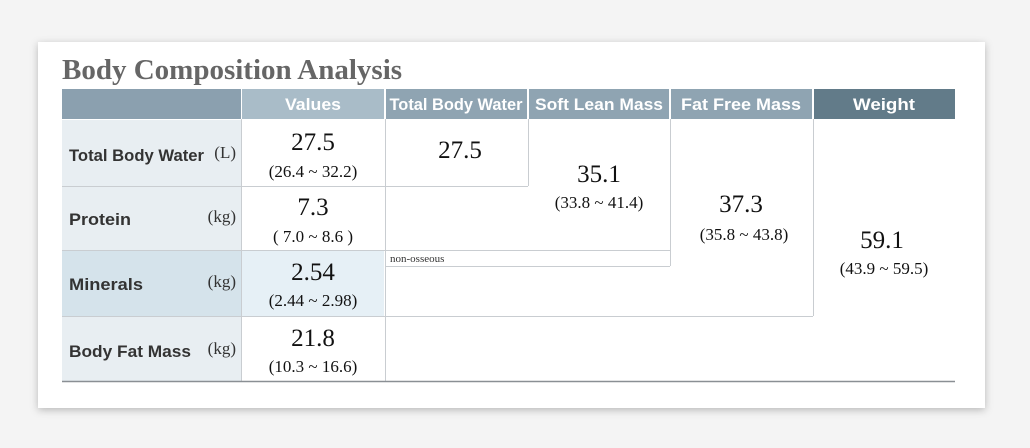  I want to click on header: Total Body Water, so click(456, 104).